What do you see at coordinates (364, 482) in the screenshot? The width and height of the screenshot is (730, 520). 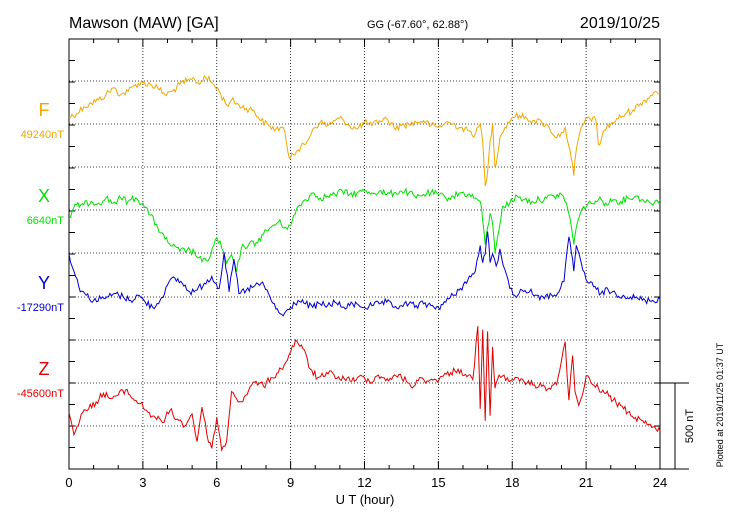 I see `x-tick-label-12: 12` at bounding box center [364, 482].